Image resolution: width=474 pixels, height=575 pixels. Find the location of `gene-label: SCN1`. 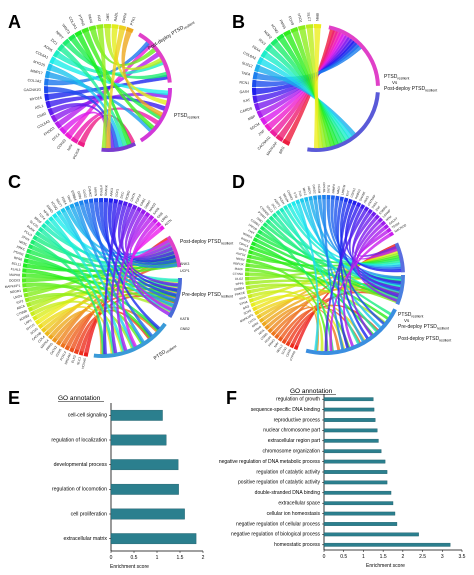

gene-label: SCN1 is located at coordinates (284, 350).